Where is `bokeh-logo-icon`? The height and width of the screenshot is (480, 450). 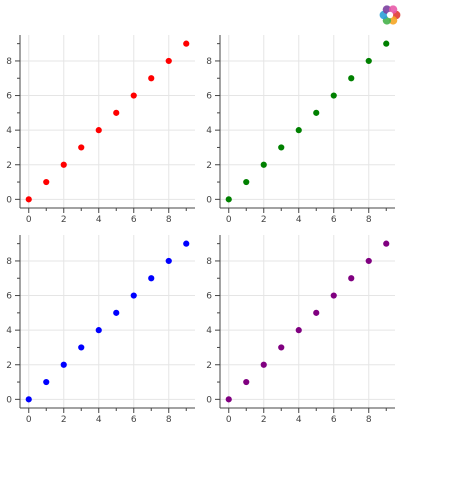 bokeh-logo-icon is located at coordinates (390, 15).